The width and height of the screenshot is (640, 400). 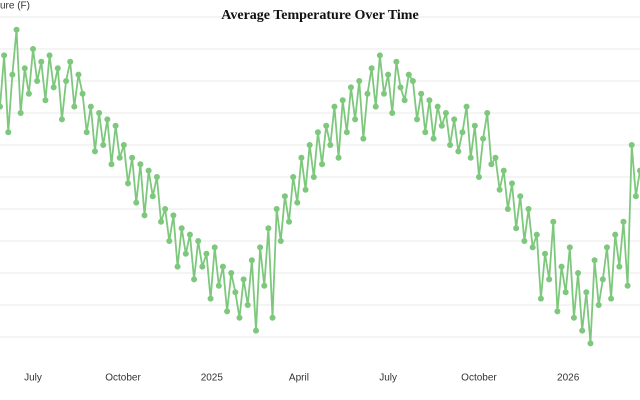 What do you see at coordinates (123, 378) in the screenshot?
I see `x-tick-label: October` at bounding box center [123, 378].